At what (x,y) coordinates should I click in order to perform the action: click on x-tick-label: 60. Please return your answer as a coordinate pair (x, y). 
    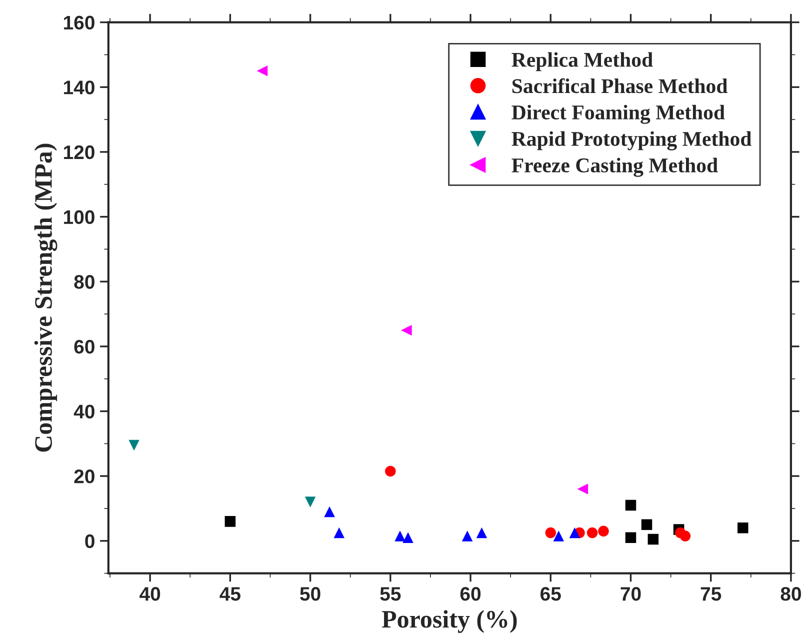
    Looking at the image, I should click on (470, 594).